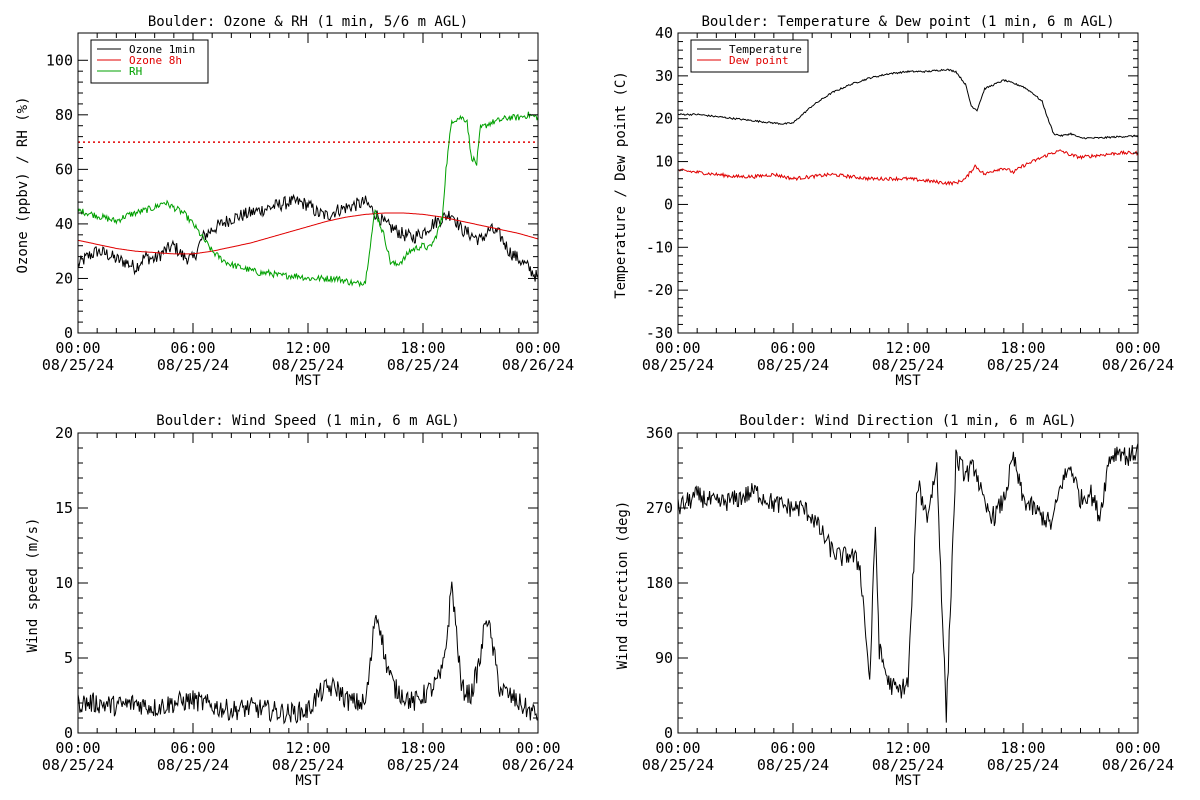 The height and width of the screenshot is (800, 1200). What do you see at coordinates (908, 167) in the screenshot?
I see `series-line-dew-point` at bounding box center [908, 167].